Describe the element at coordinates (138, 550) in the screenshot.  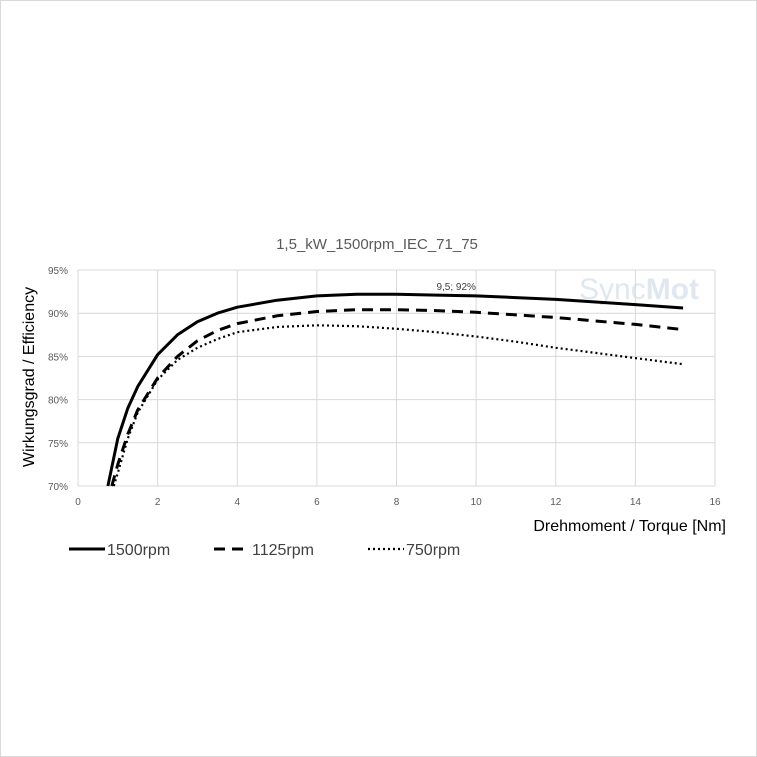
I see `legend-label-1500rpm: 1500rpm` at that location.